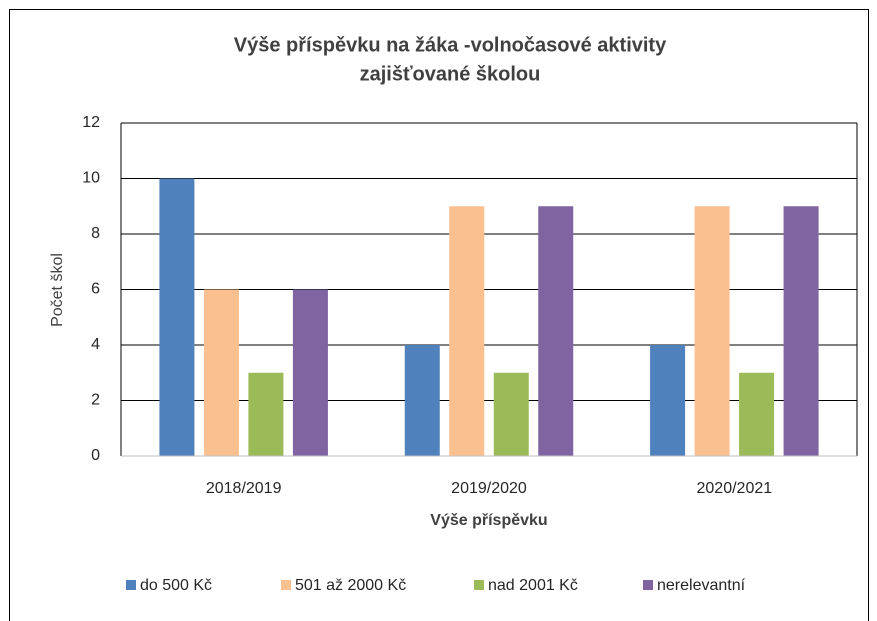 This screenshot has width=877, height=621. What do you see at coordinates (450, 74) in the screenshot?
I see `chart-title: zajišťované školou` at bounding box center [450, 74].